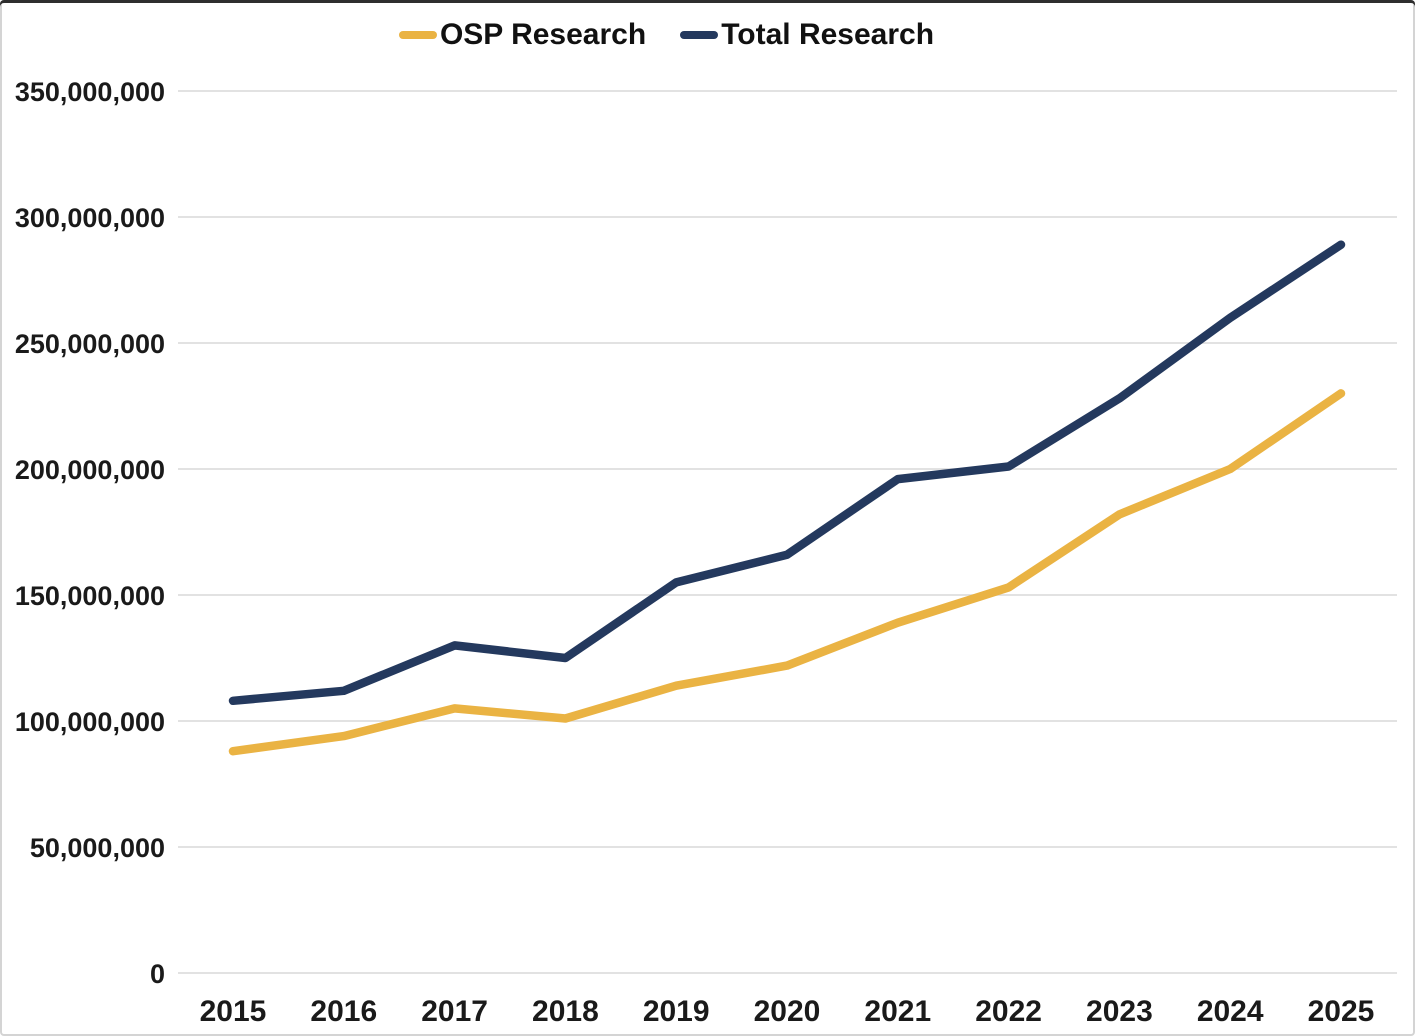  Describe the element at coordinates (454, 1011) in the screenshot. I see `x-tick-label: 2017` at that location.